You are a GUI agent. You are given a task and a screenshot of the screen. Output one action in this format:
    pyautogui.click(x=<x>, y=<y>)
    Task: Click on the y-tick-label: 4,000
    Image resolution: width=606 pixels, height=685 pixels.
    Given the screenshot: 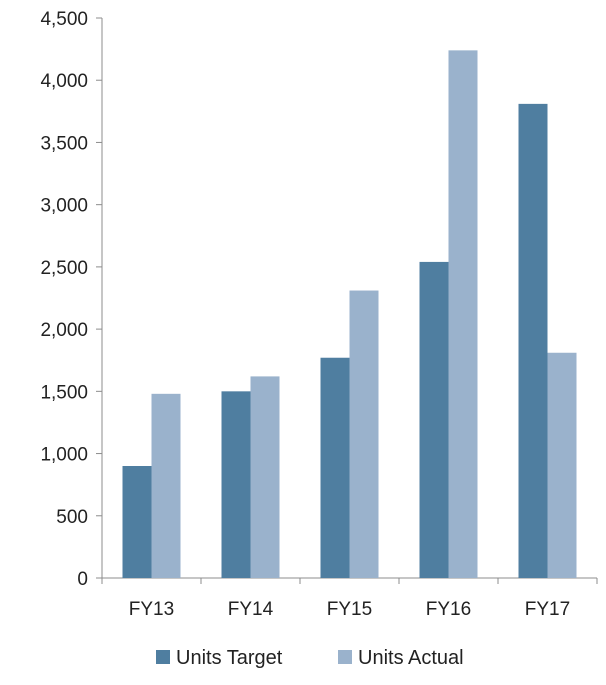 What is the action you would take?
    pyautogui.click(x=64, y=81)
    